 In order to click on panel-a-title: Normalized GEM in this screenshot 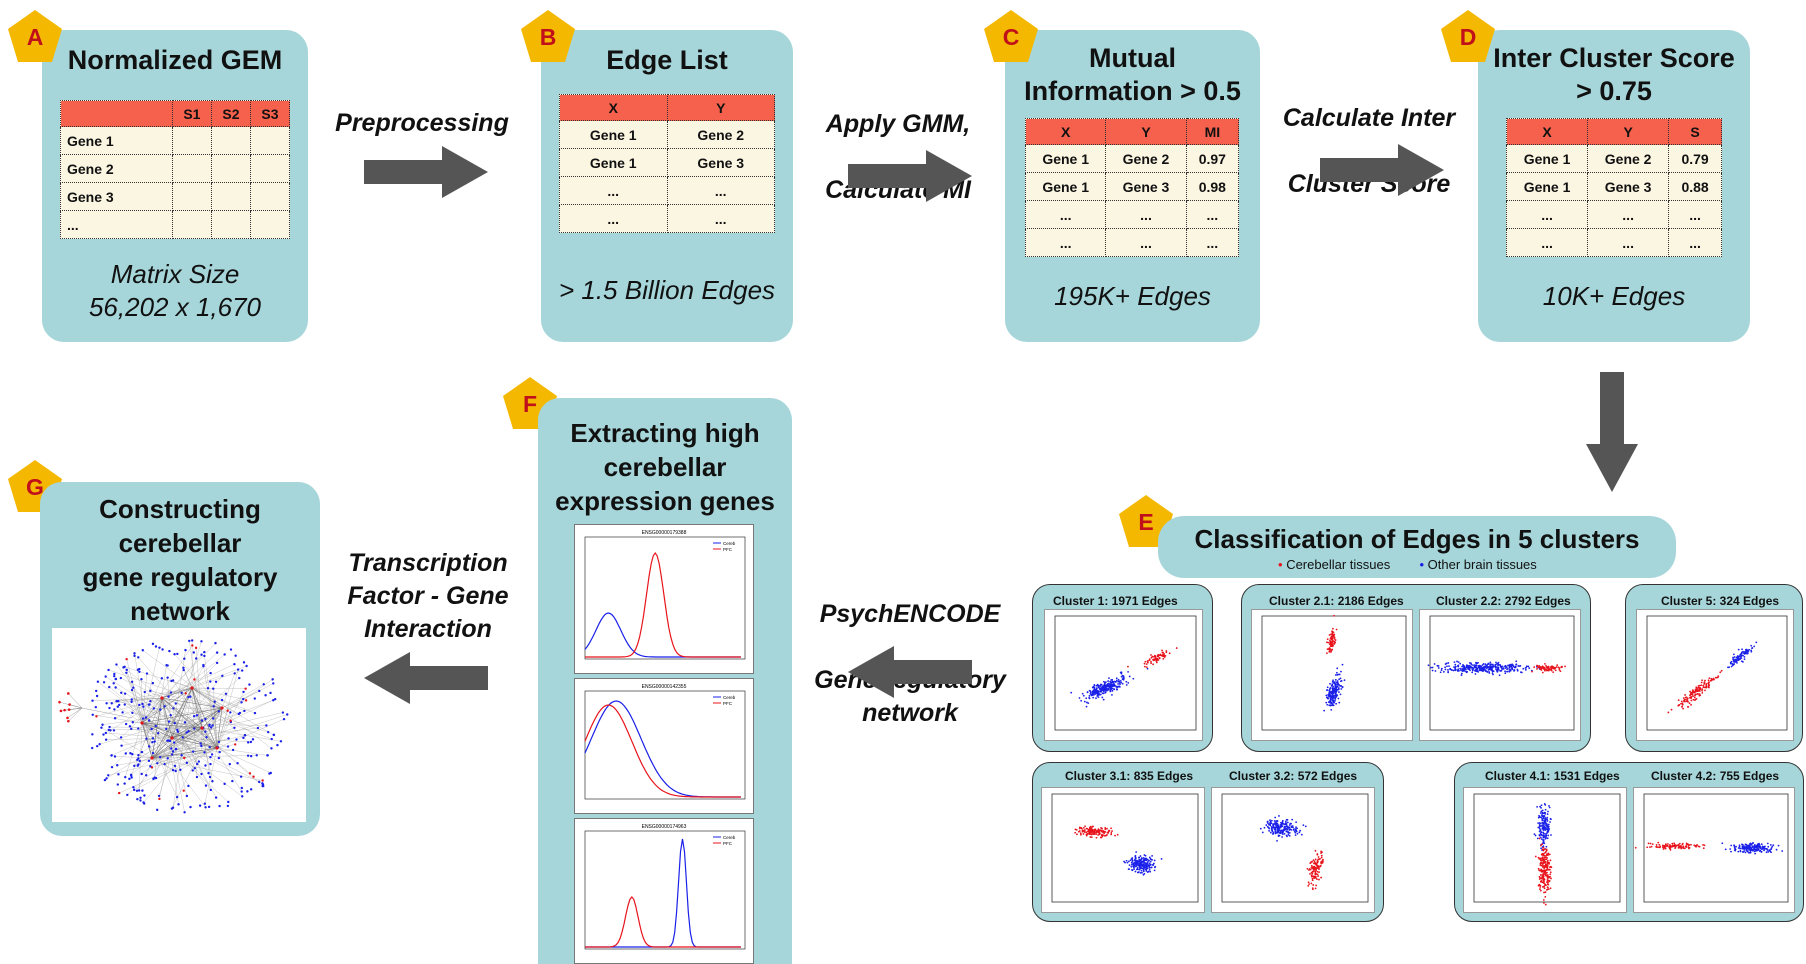, I will do `click(175, 60)`.